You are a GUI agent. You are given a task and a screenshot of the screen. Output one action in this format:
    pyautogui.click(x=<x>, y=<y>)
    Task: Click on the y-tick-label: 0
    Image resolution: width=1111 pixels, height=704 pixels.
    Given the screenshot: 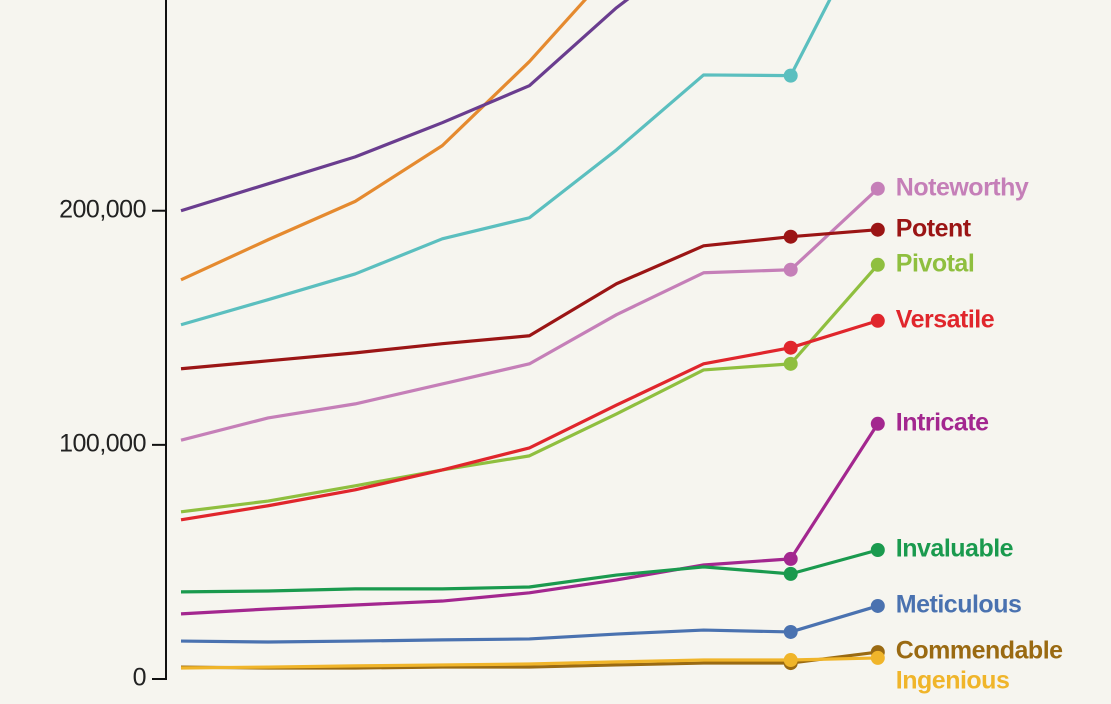 What is the action you would take?
    pyautogui.click(x=139, y=678)
    